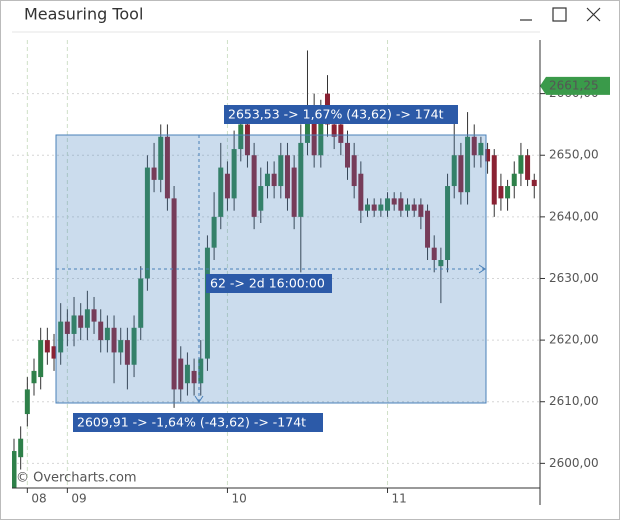 The width and height of the screenshot is (620, 520). What do you see at coordinates (336, 114) in the screenshot?
I see `measure-label: 2653,53 -> 1,67% (43,62) -> 174t` at bounding box center [336, 114].